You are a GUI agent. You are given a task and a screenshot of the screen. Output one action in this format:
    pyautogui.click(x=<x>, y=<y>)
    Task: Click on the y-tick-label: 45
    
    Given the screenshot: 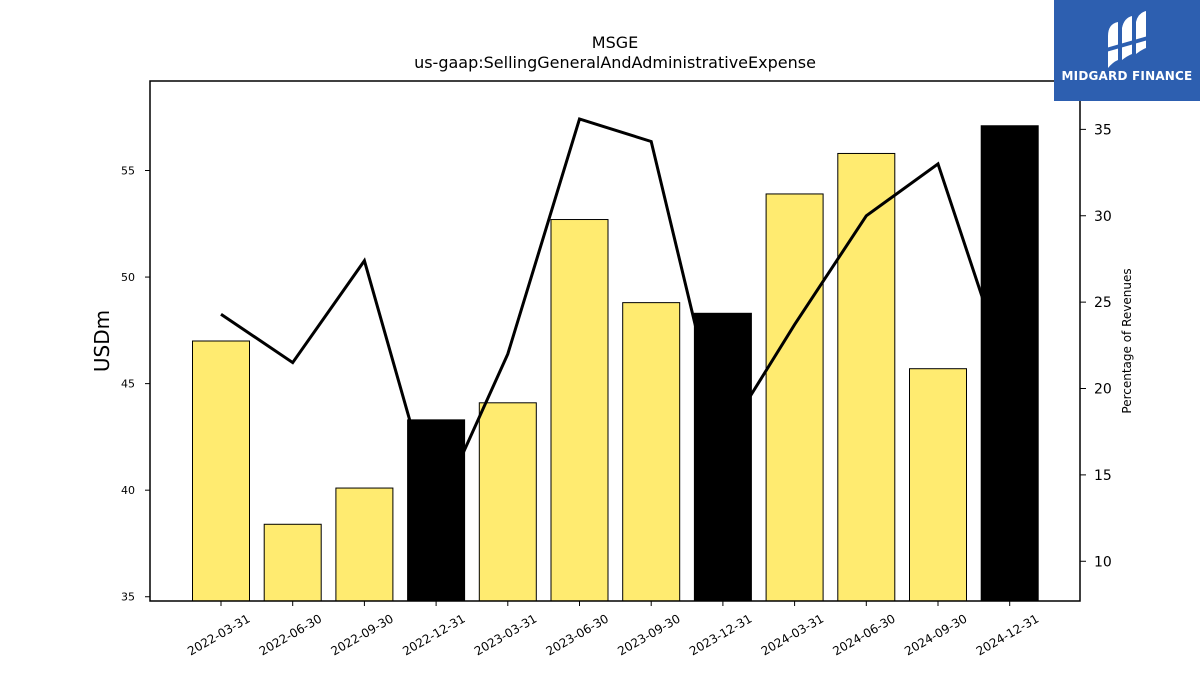 What is the action you would take?
    pyautogui.click(x=128, y=384)
    